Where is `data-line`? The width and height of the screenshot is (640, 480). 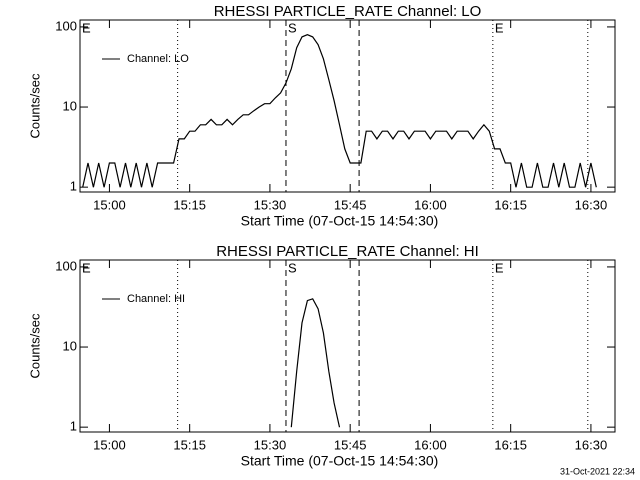
data-line is located at coordinates (315, 363).